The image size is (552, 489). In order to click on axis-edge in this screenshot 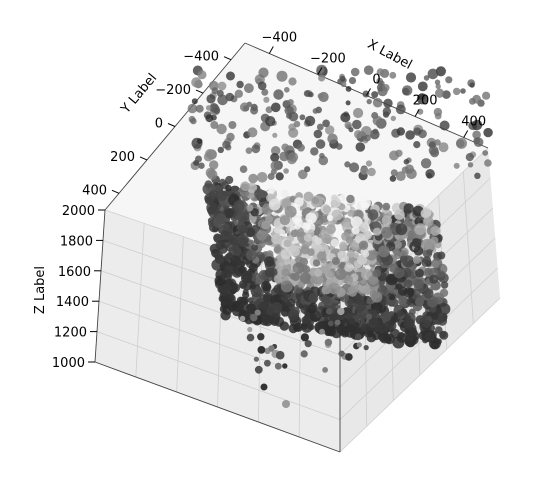, I will do `click(100, 286)`.